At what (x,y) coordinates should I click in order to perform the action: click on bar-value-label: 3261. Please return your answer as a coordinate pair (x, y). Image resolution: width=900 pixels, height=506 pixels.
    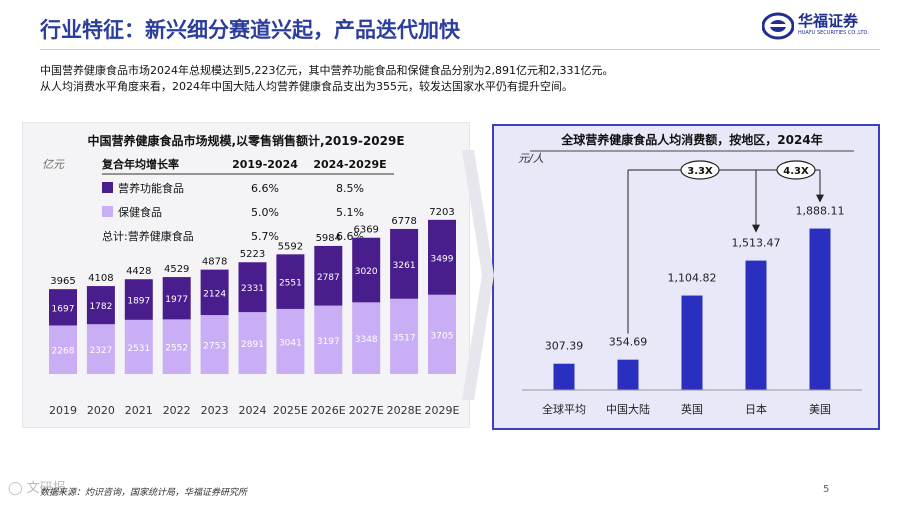
    Looking at the image, I should click on (404, 266).